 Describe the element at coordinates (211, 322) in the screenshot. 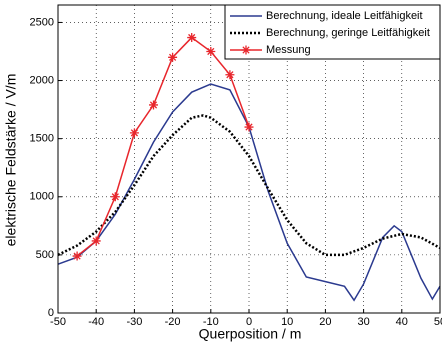

I see `x-tick-label: -10` at that location.